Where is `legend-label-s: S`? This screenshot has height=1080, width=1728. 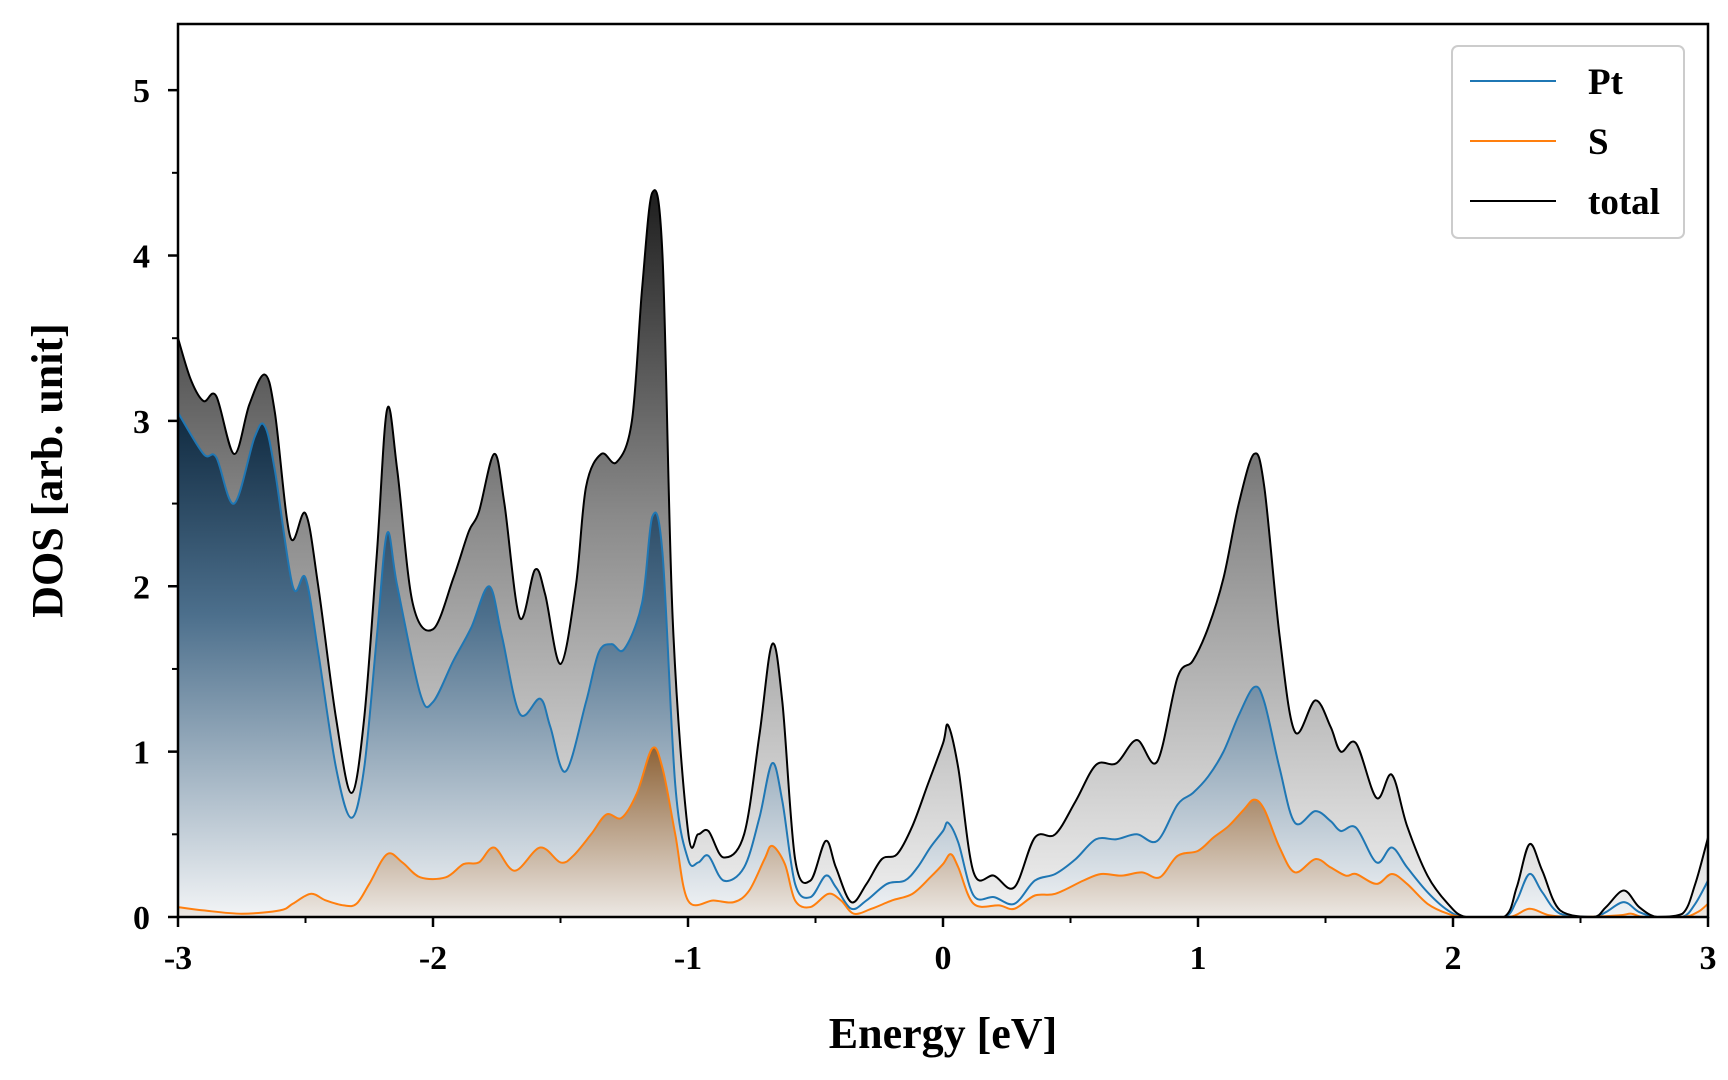
legend-label-s: S is located at coordinates (1598, 142).